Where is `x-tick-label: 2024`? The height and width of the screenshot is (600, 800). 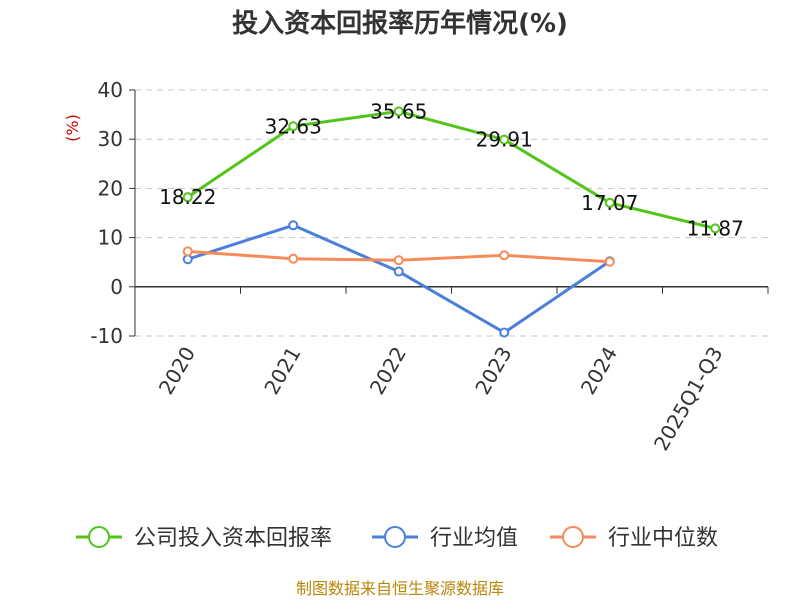 x-tick-label: 2024 is located at coordinates (599, 371).